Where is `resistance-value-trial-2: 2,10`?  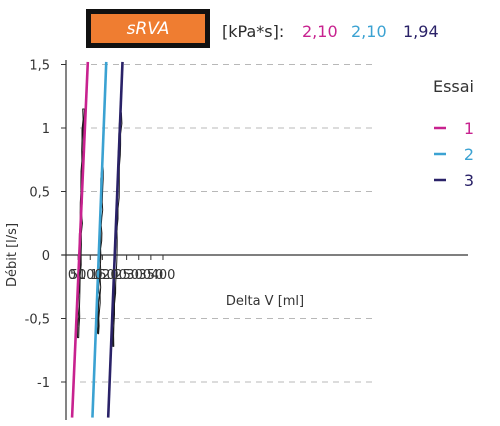 resistance-value-trial-2: 2,10 is located at coordinates (369, 31).